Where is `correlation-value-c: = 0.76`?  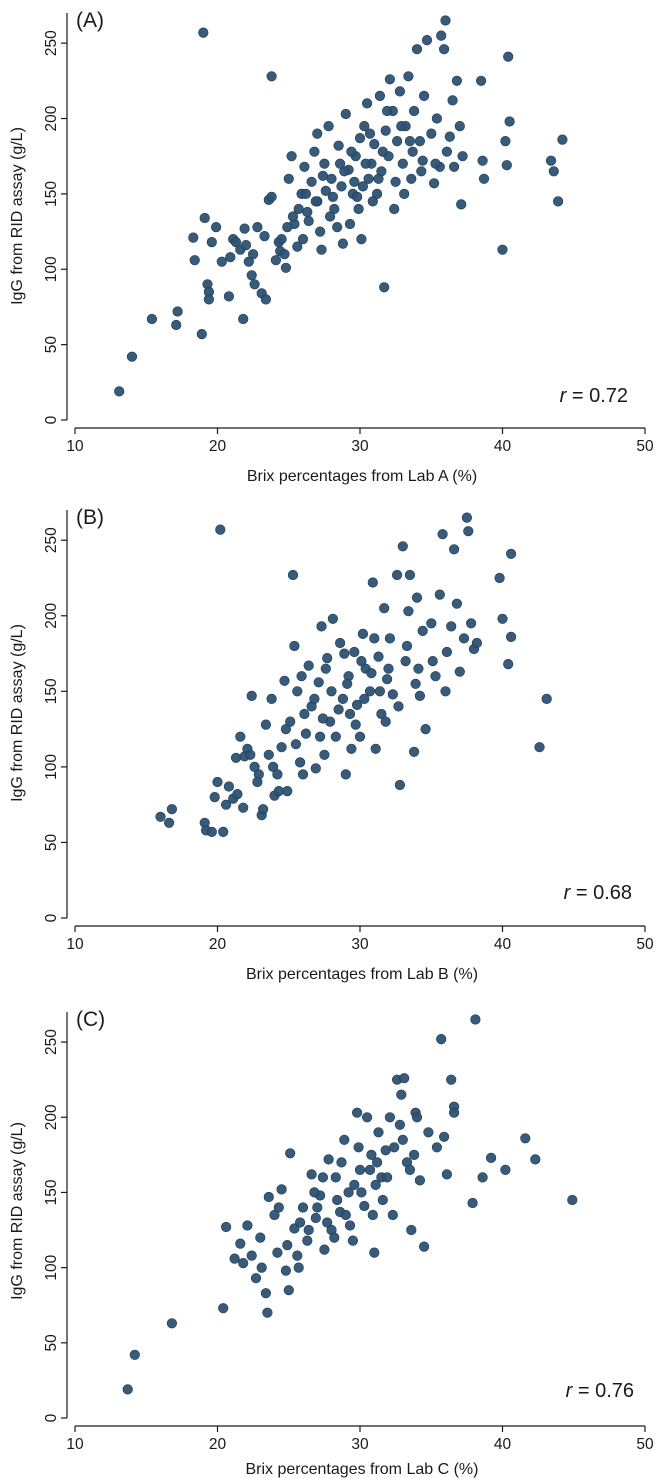
correlation-value-c: = 0.76 is located at coordinates (603, 1391).